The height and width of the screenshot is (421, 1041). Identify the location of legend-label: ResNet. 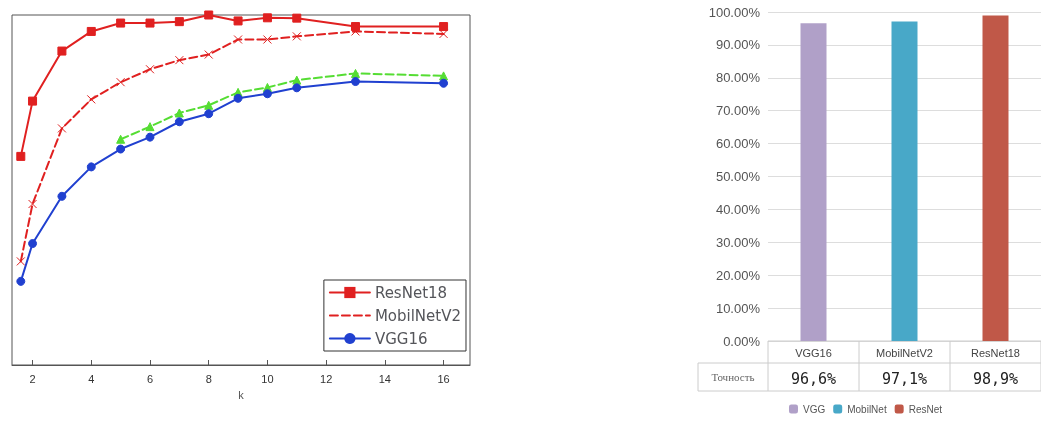
(925, 409).